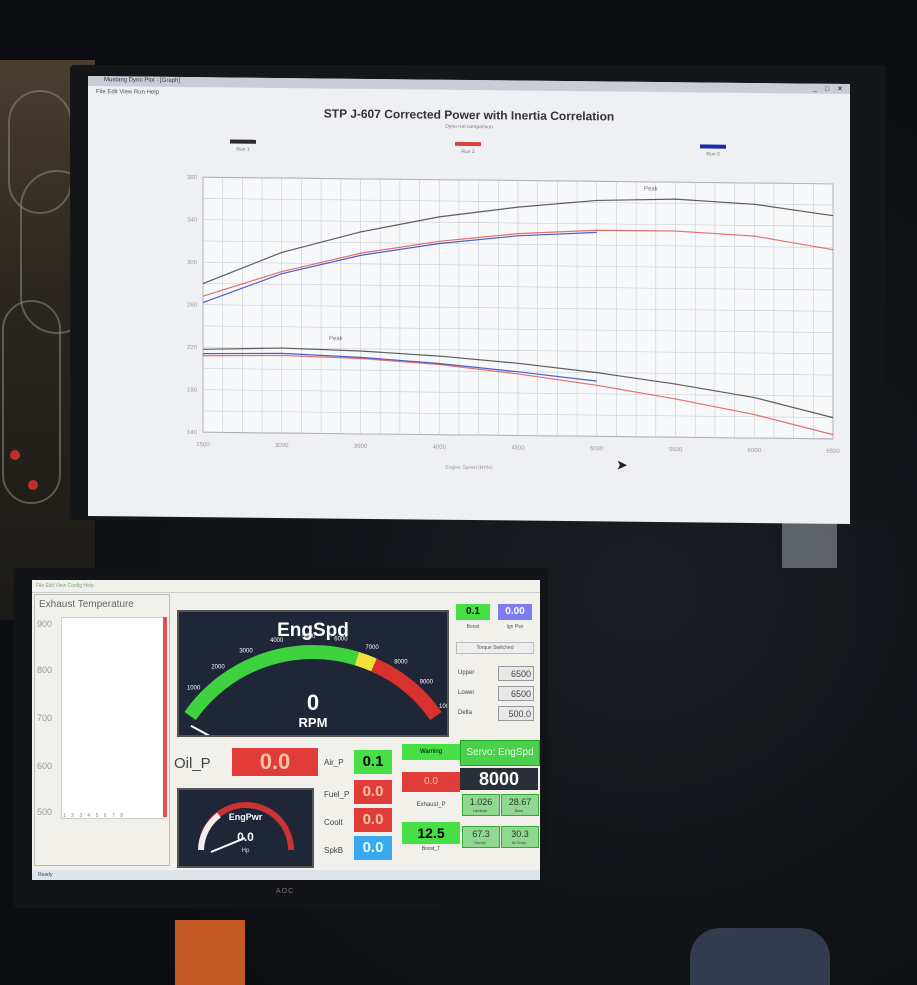 This screenshot has height=985, width=917. What do you see at coordinates (516, 713) in the screenshot?
I see `setting-value: 500.0` at bounding box center [516, 713].